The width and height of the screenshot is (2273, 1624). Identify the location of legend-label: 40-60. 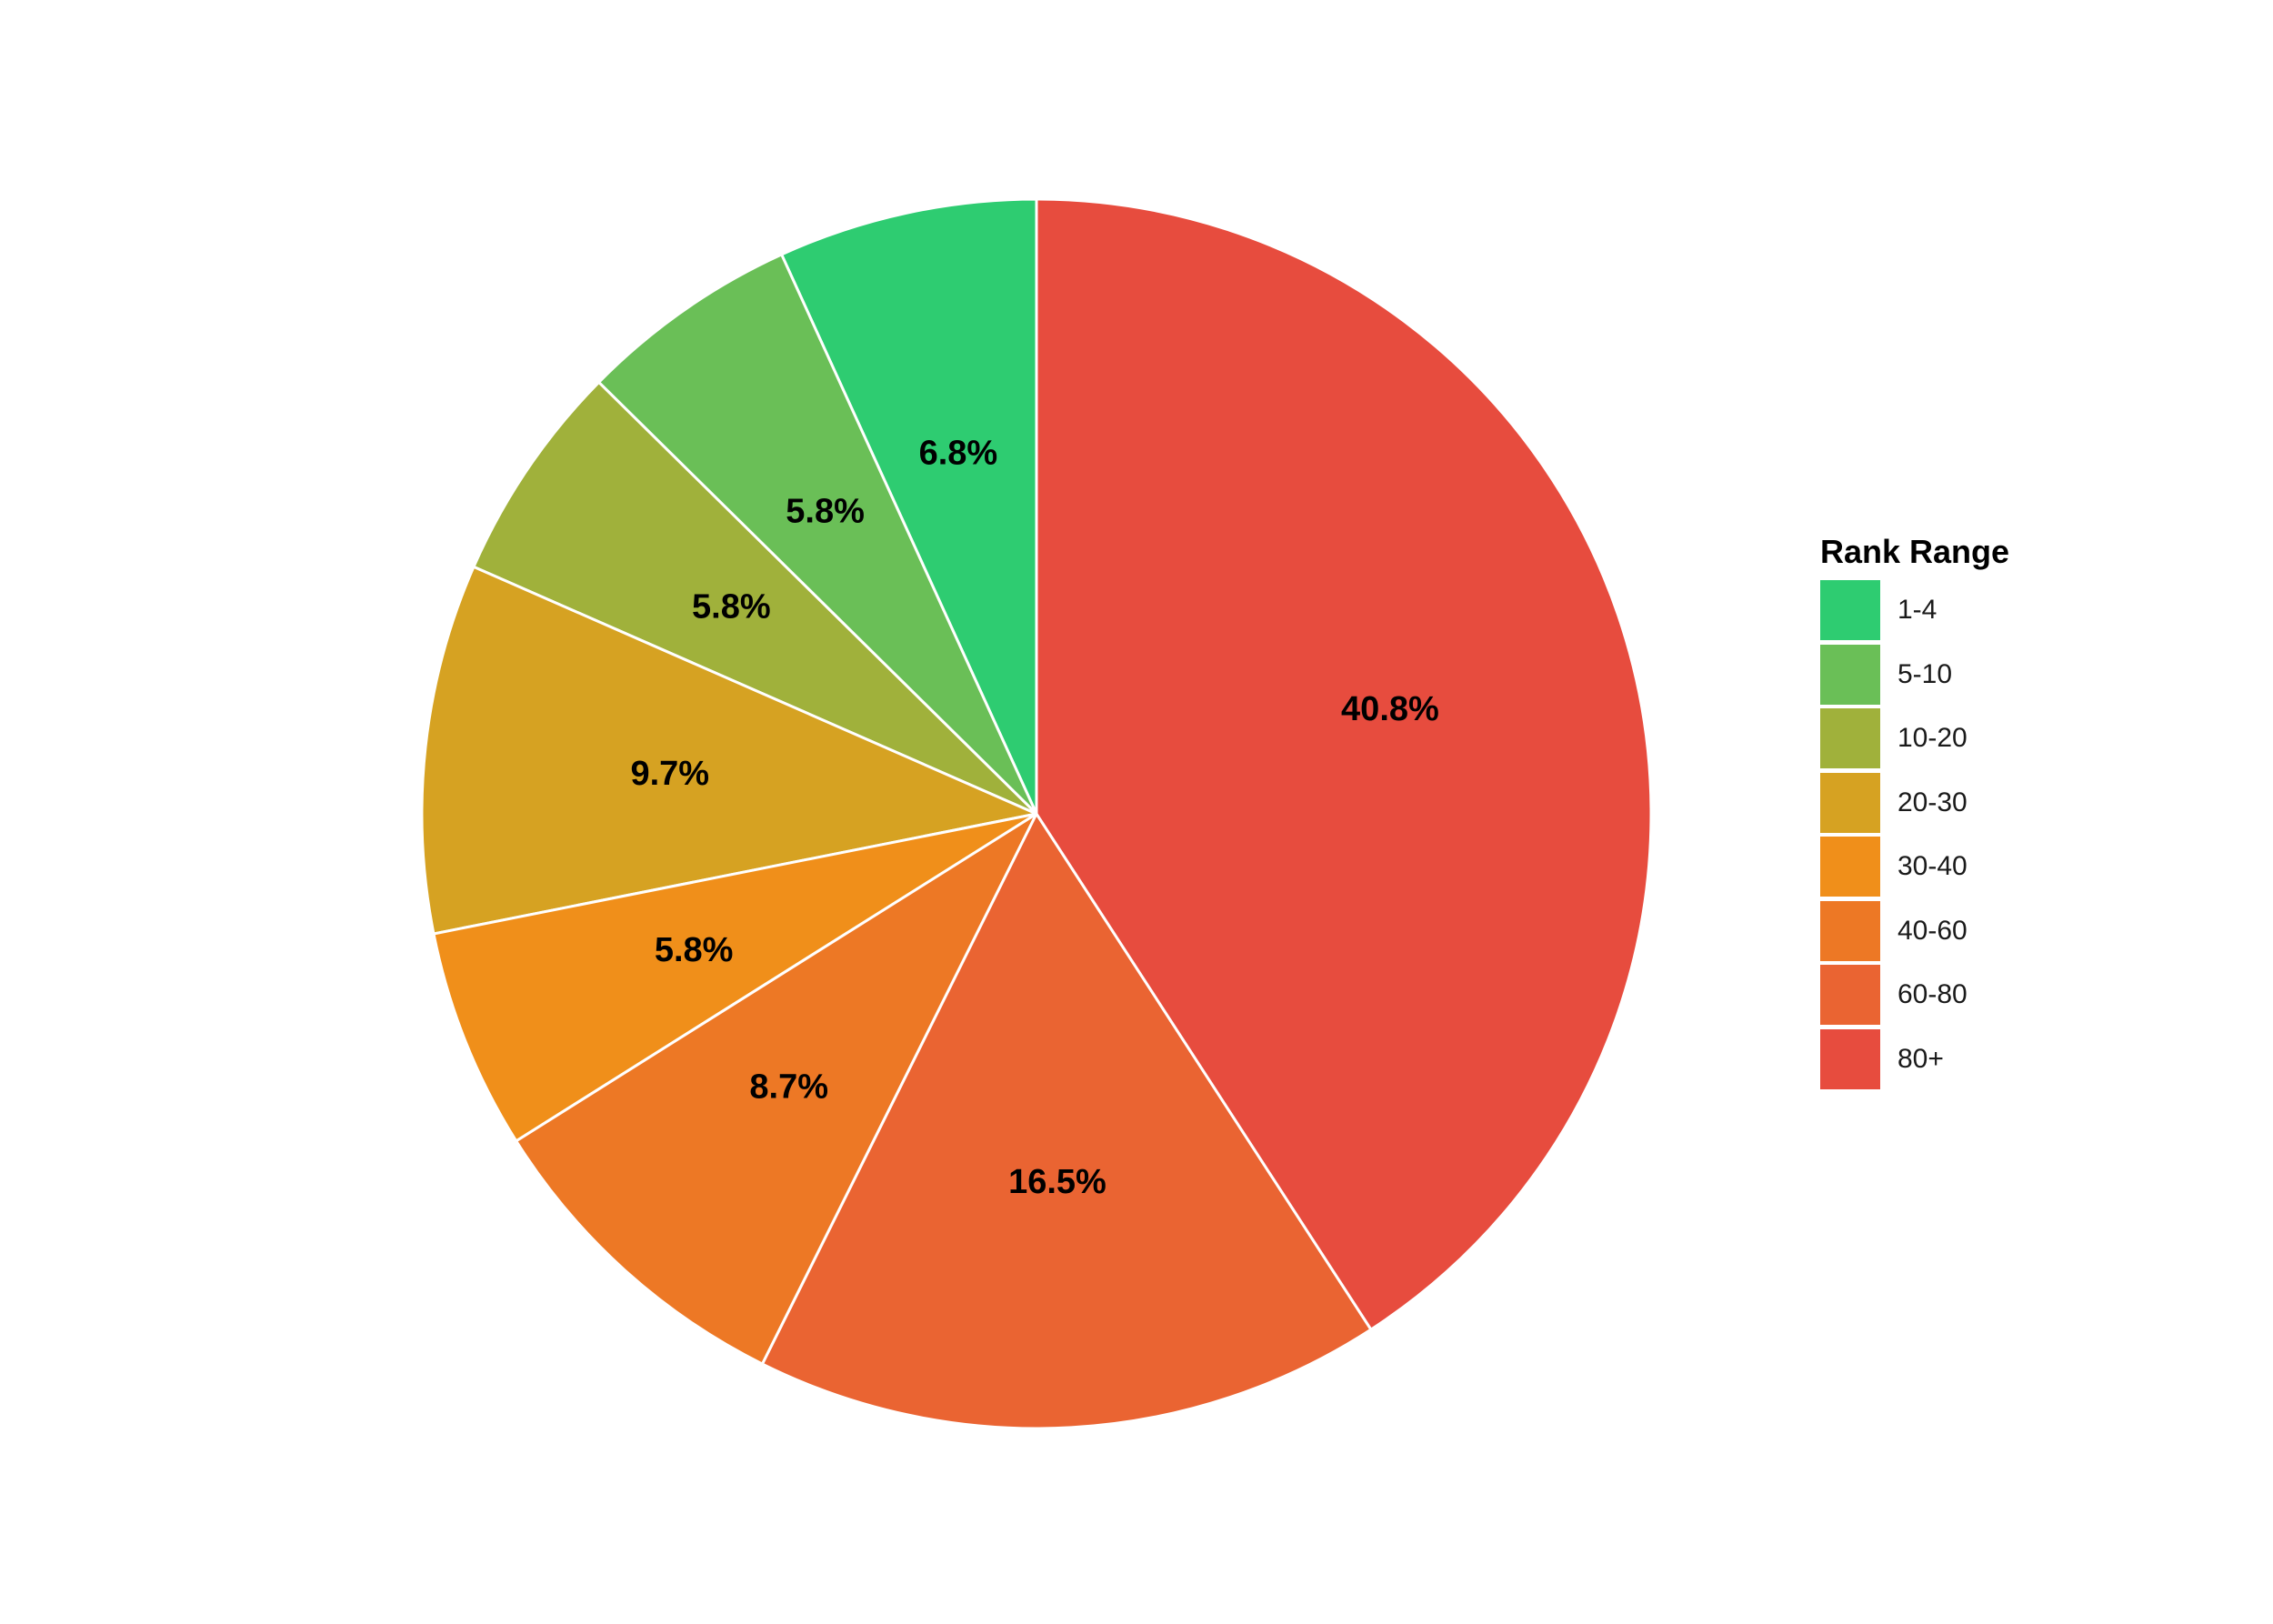
(1933, 930).